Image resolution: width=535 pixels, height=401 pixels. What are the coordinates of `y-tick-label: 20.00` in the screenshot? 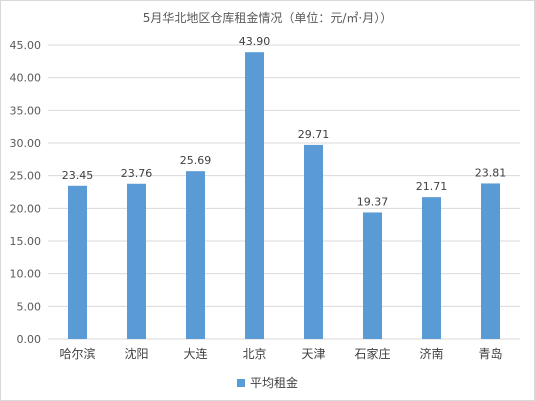 It's located at (26, 208).